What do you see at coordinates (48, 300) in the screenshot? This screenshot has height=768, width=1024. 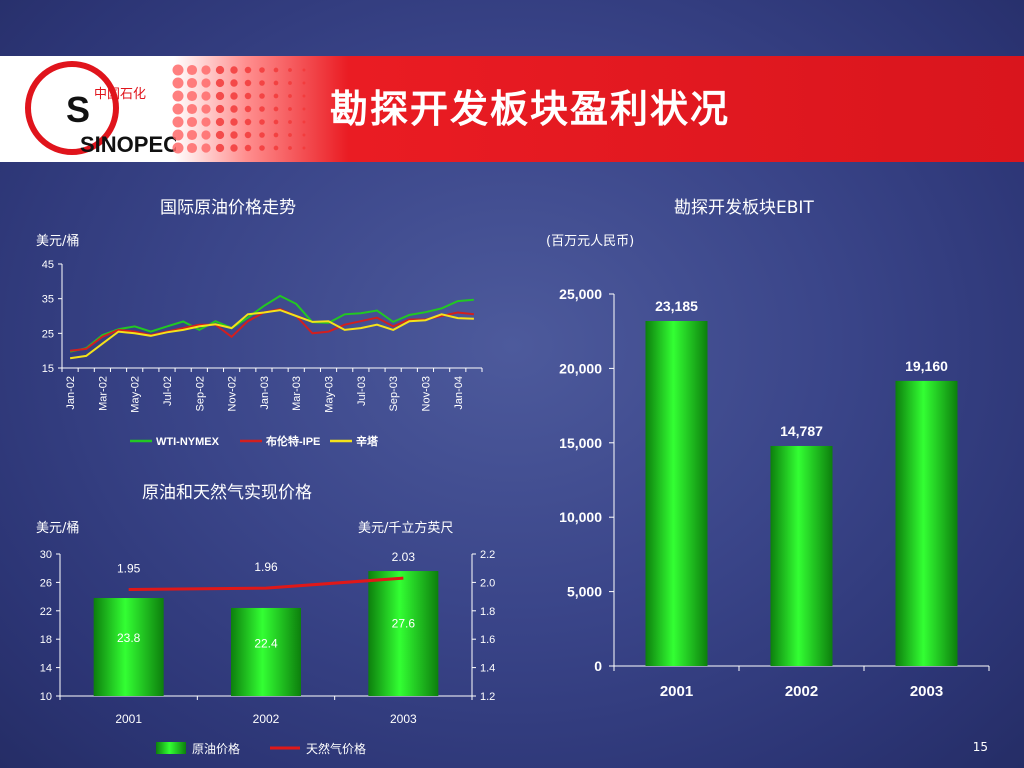 I see `y-tick-label: 35` at bounding box center [48, 300].